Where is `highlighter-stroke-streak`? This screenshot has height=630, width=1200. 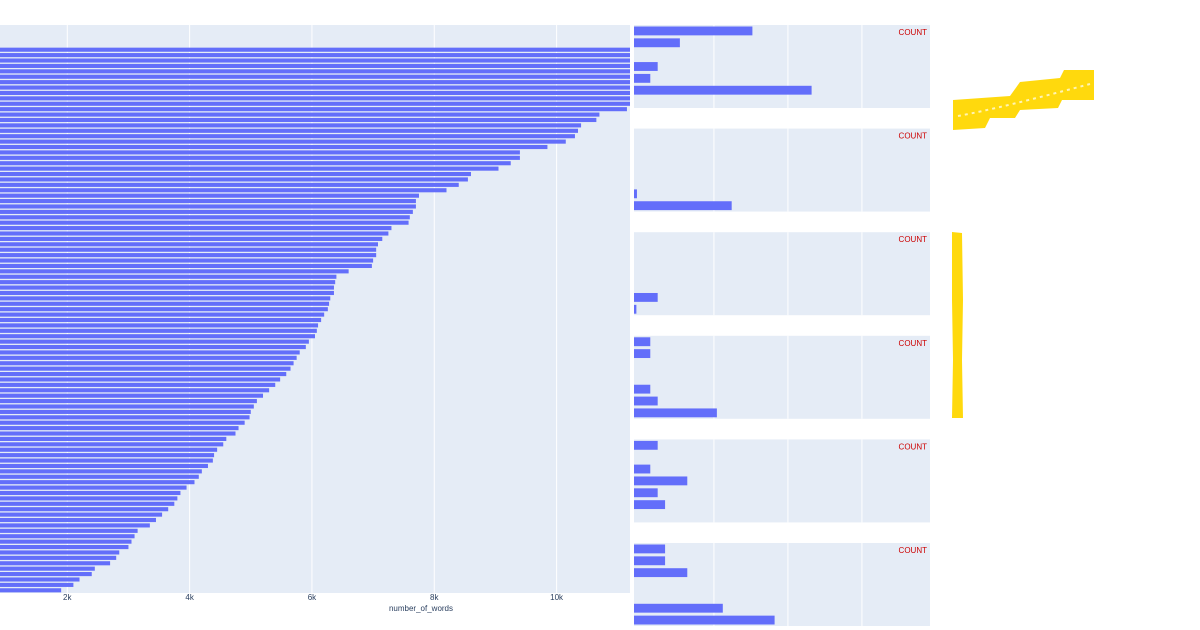
highlighter-stroke-streak is located at coordinates (1024, 100).